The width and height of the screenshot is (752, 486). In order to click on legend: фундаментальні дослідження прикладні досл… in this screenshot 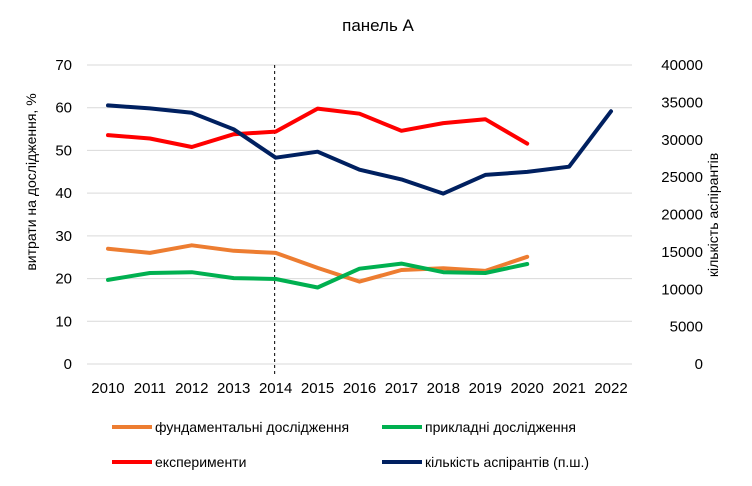, I will do `click(350, 444)`.